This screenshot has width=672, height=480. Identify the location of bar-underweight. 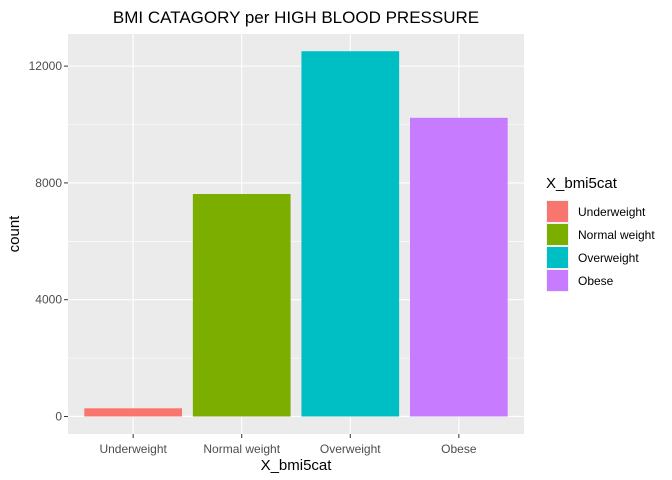
(133, 412).